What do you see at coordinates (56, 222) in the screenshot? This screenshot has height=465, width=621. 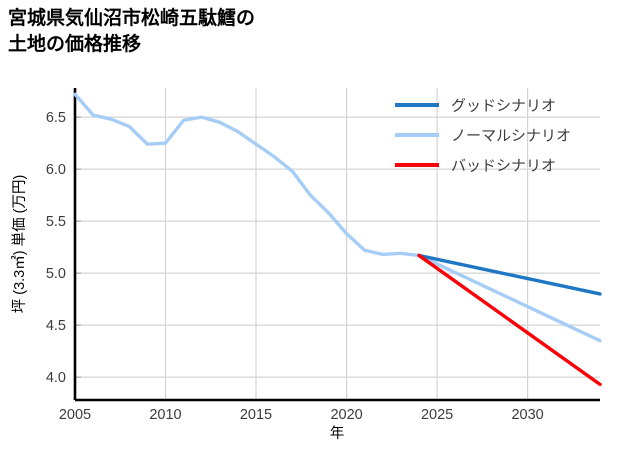 I see `y-tick-label: 5.5` at bounding box center [56, 222].